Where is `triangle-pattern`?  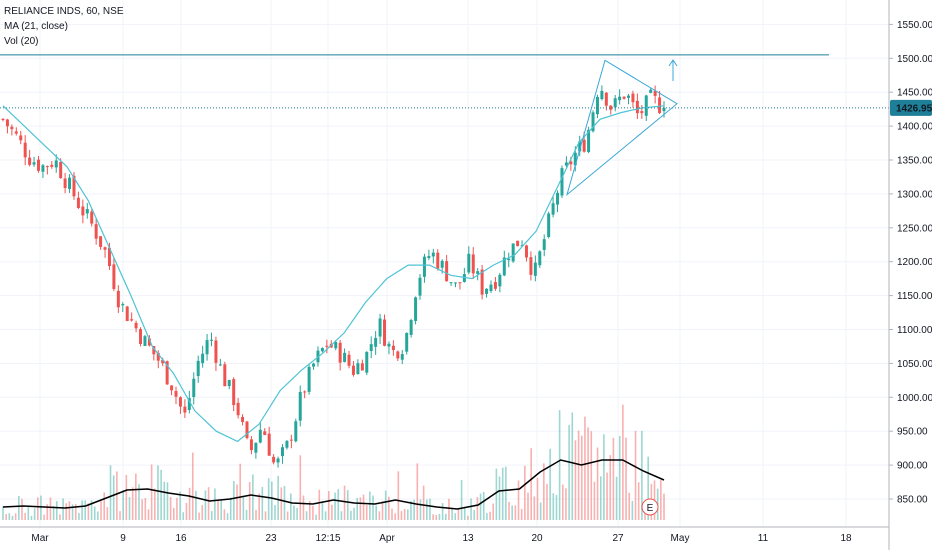 triangle-pattern is located at coordinates (622, 127).